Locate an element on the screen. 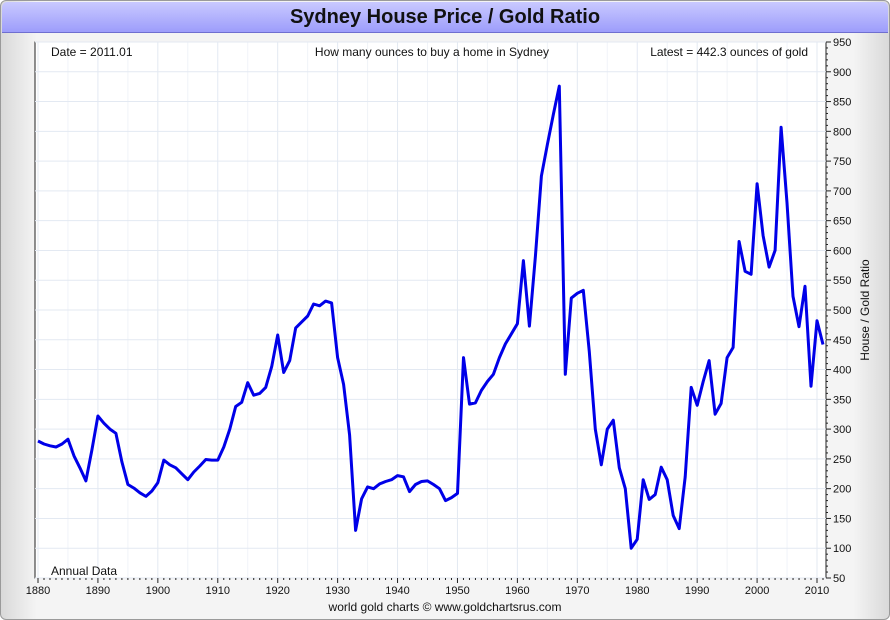 Image resolution: width=890 pixels, height=620 pixels. x-tick-label: 1880 is located at coordinates (38, 591).